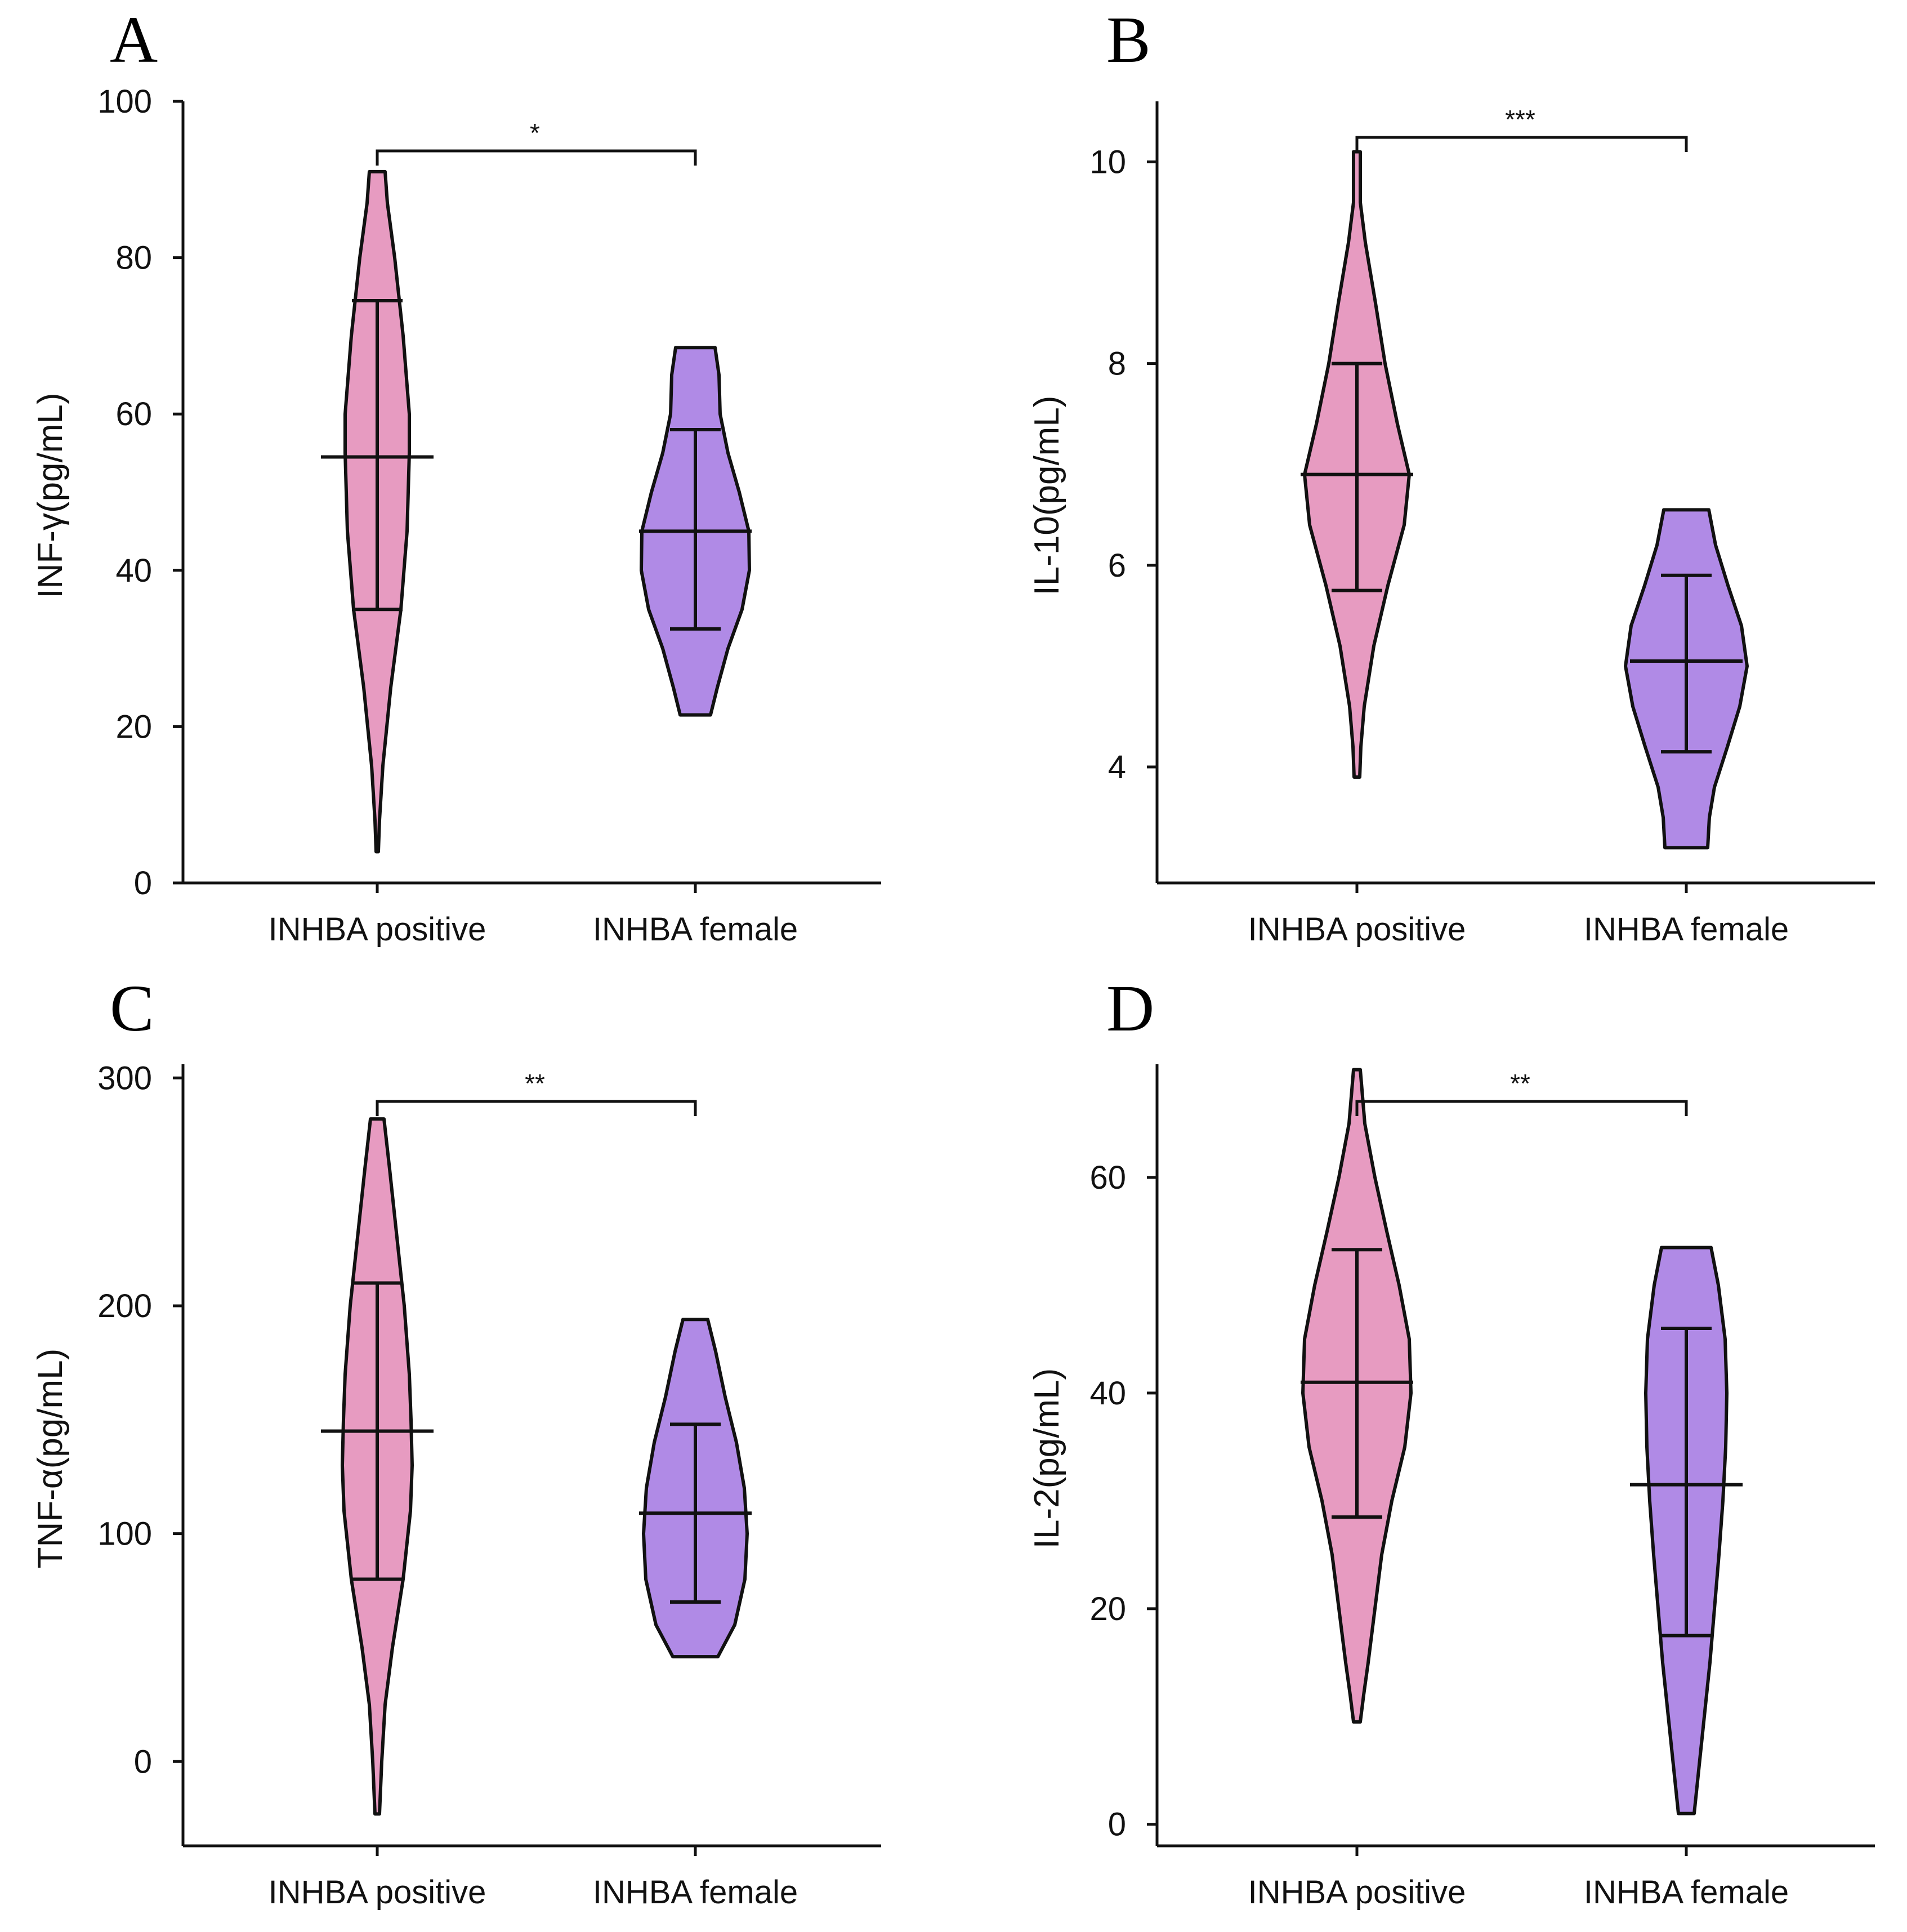  Describe the element at coordinates (1047, 1458) in the screenshot. I see `y-axis-title: IL-2(pg/mL)` at that location.